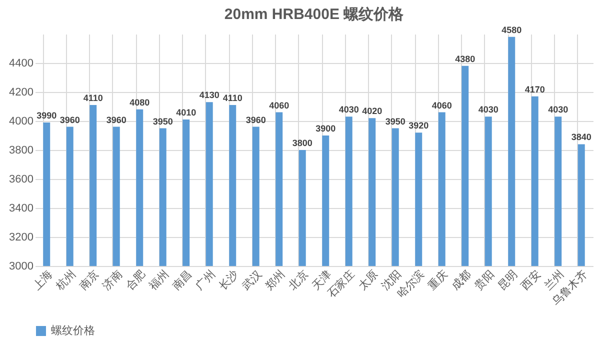 The width and height of the screenshot is (605, 340). I want to click on x-tick-label: 北京, so click(298, 280).